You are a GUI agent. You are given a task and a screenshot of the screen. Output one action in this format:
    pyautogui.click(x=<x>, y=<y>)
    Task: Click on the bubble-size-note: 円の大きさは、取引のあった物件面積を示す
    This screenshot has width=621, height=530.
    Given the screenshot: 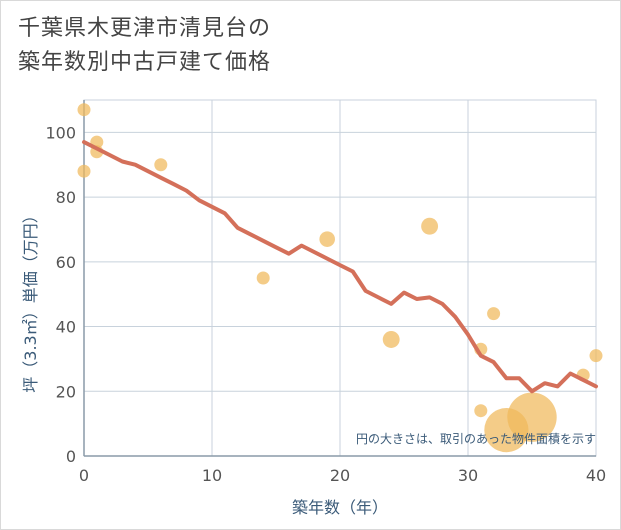 What is the action you would take?
    pyautogui.click(x=476, y=438)
    